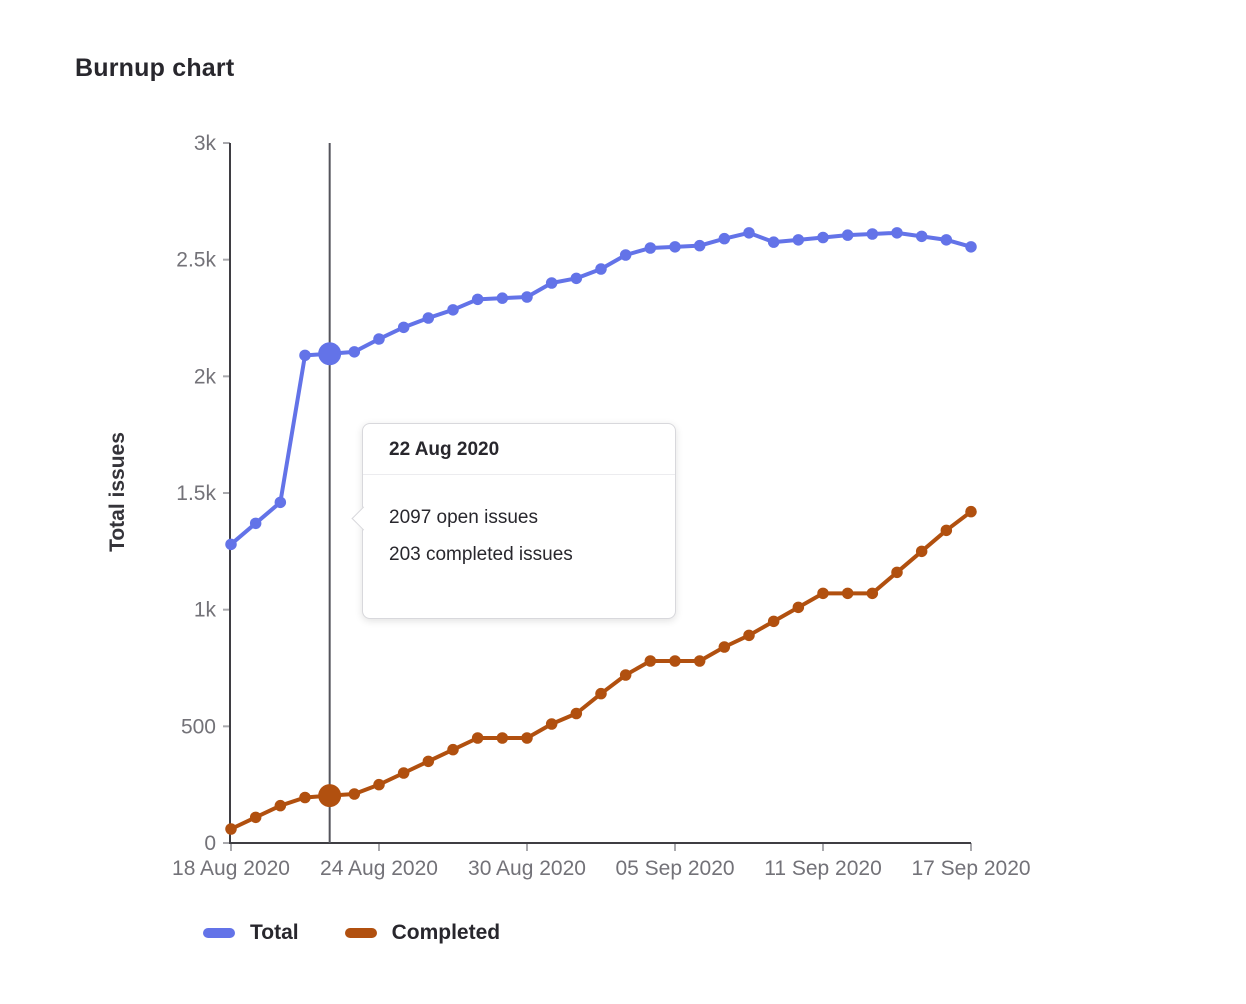  I want to click on tooltip-body: 2097 open issues 203 completed issues, so click(519, 524).